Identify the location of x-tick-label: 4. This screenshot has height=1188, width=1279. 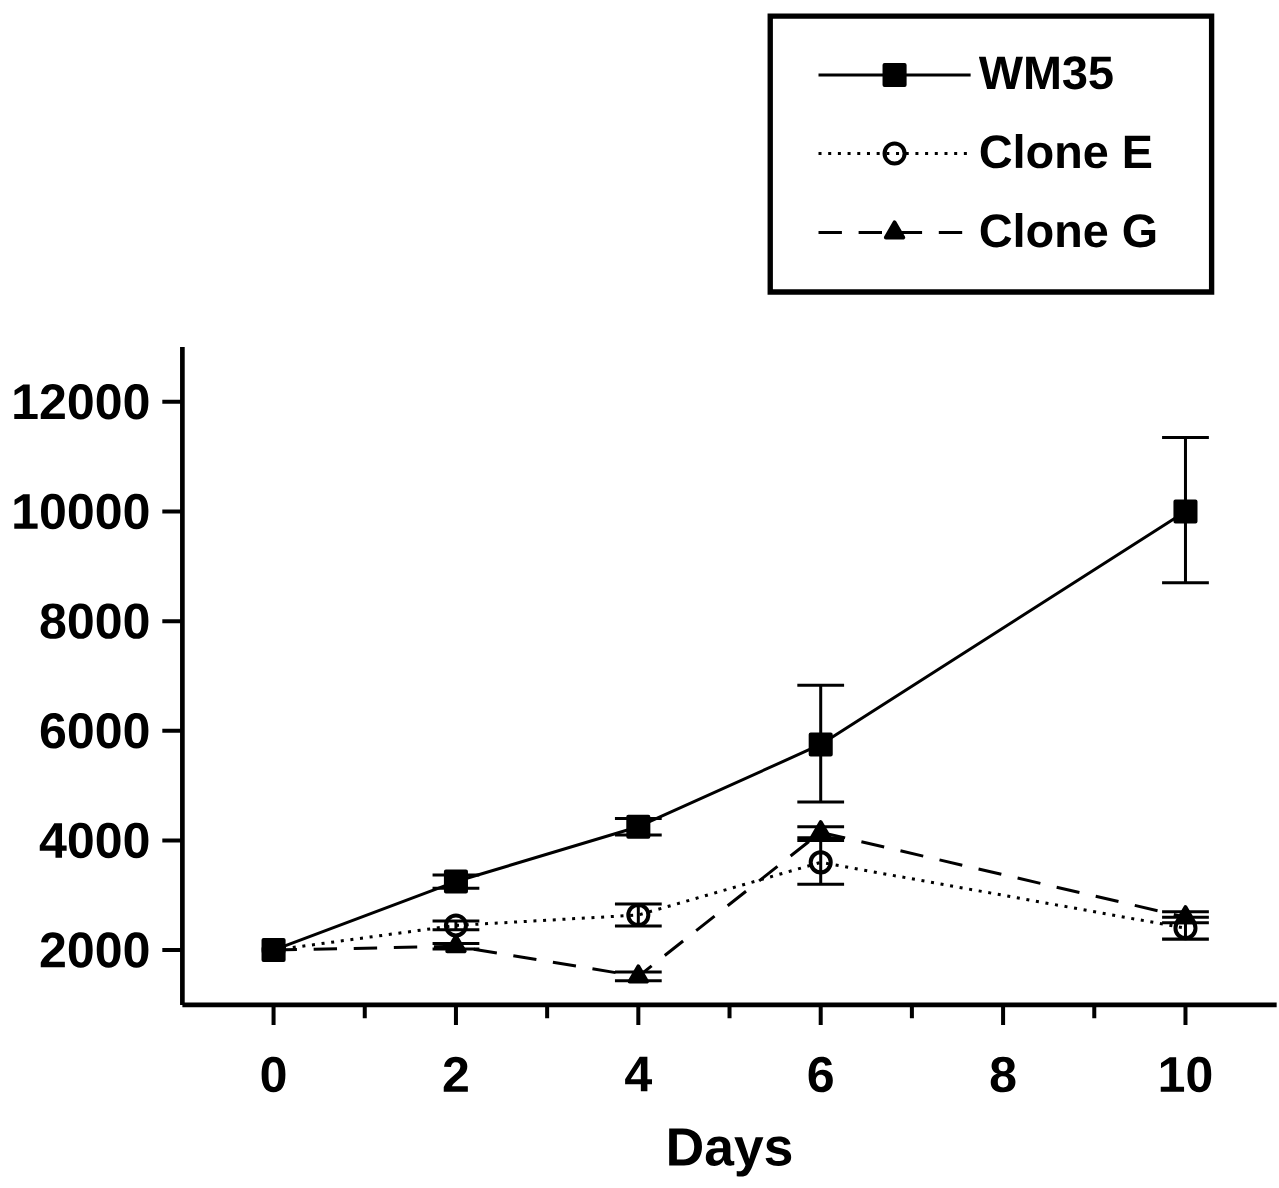
(639, 1074).